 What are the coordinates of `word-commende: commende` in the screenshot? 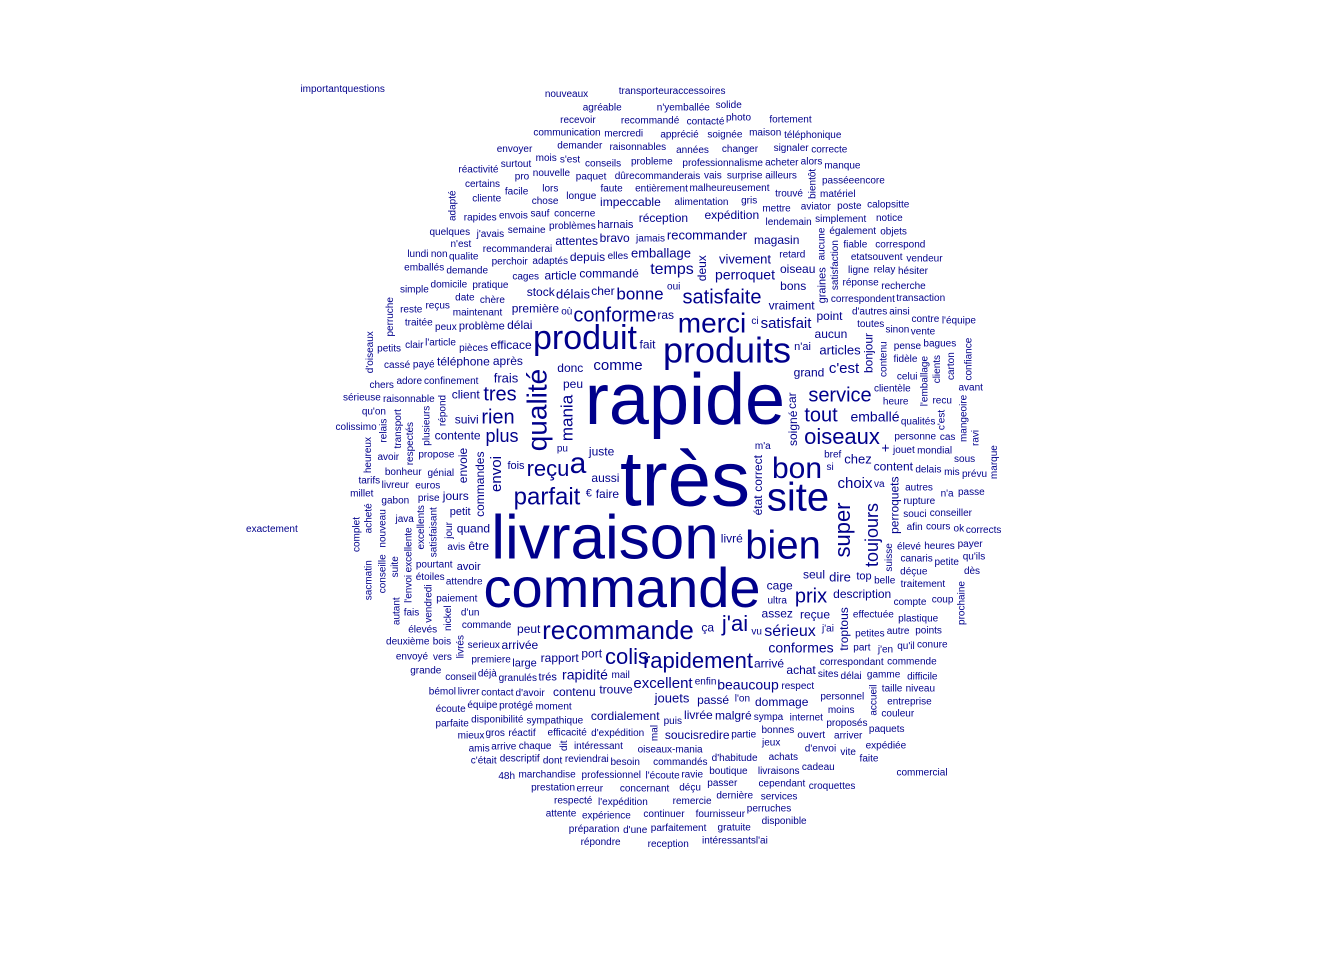 It's located at (912, 662).